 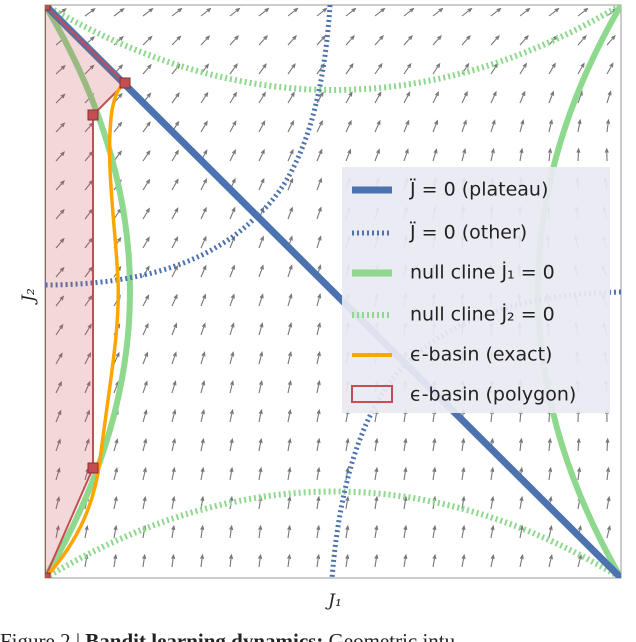 I want to click on legend-label: ϵ-basin (exact), so click(x=481, y=355).